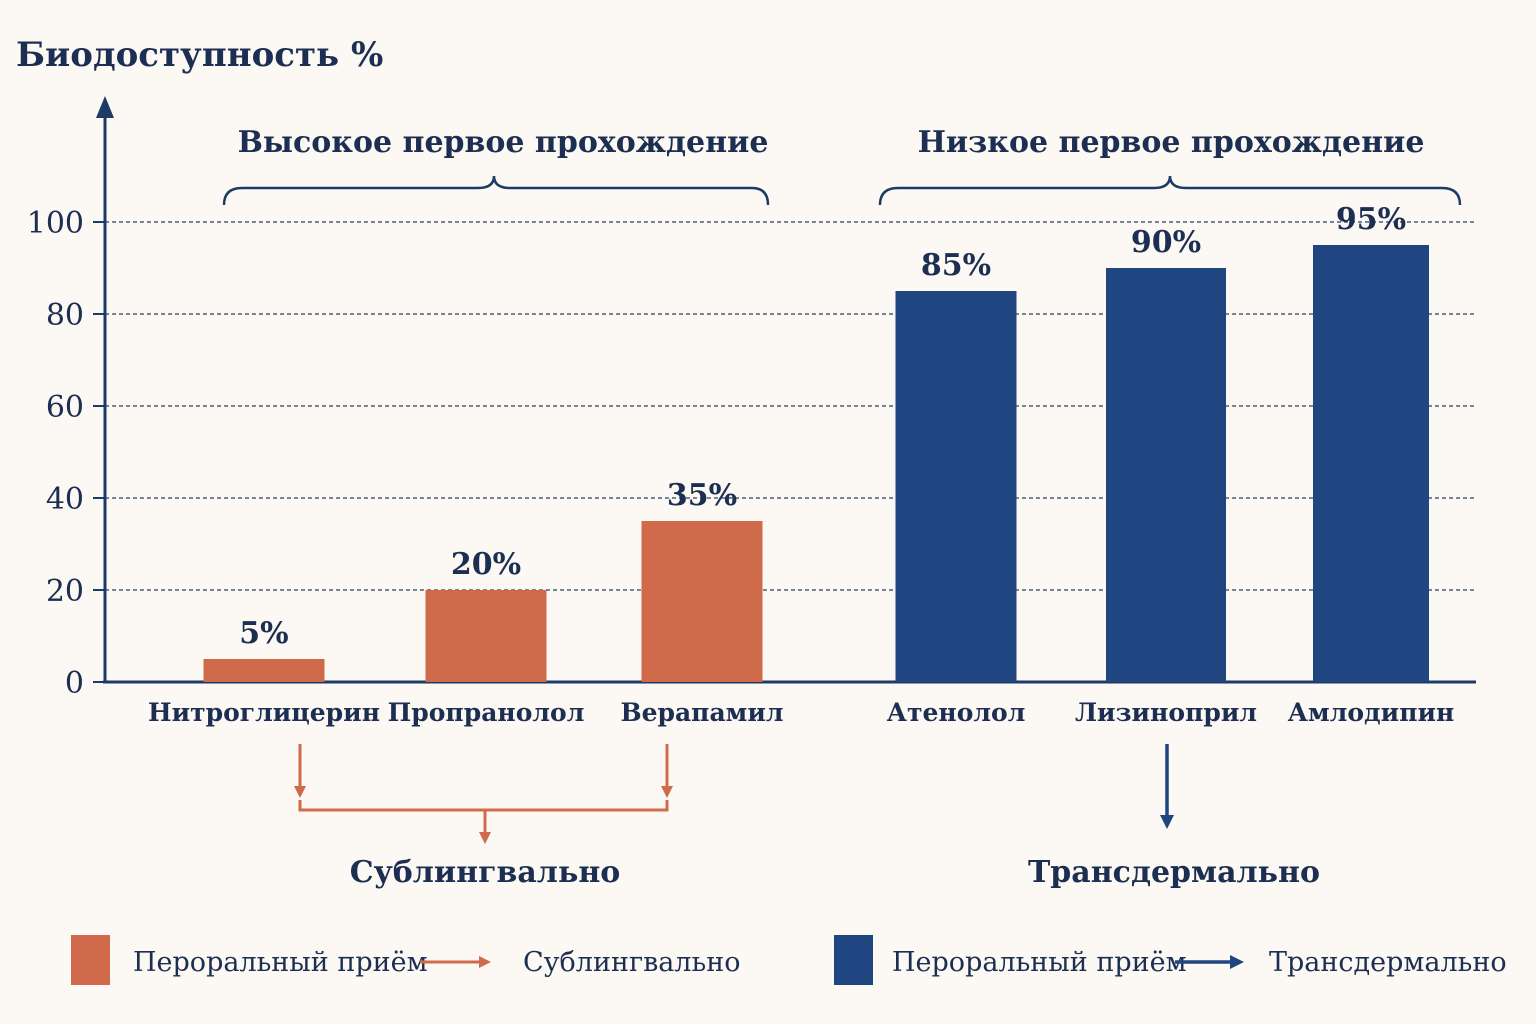  What do you see at coordinates (1171, 142) in the screenshot?
I see `group-label-low: Низкое первое прохождение` at bounding box center [1171, 142].